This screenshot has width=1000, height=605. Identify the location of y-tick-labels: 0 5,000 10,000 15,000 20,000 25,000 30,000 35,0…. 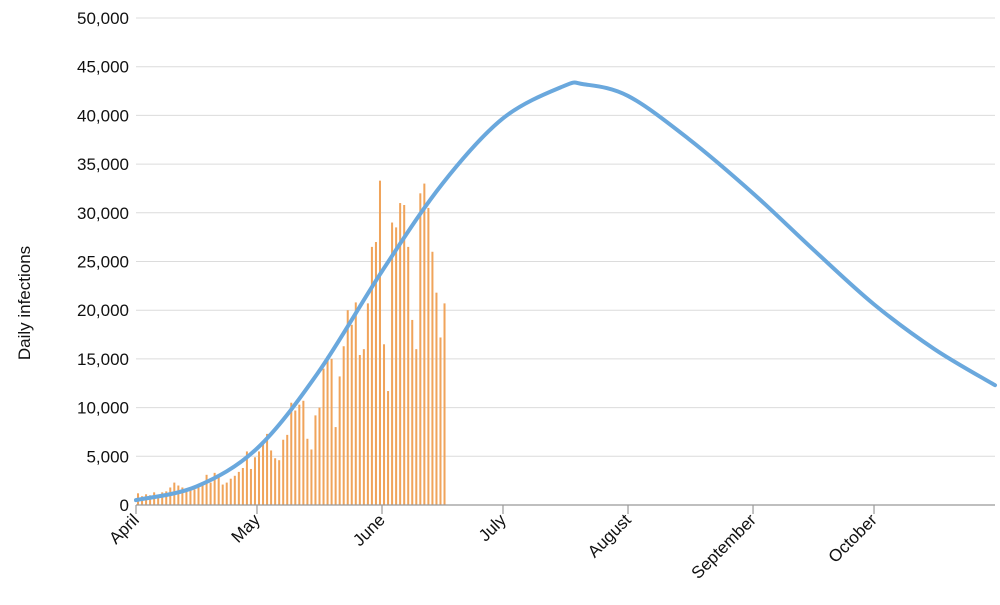
(103, 262).